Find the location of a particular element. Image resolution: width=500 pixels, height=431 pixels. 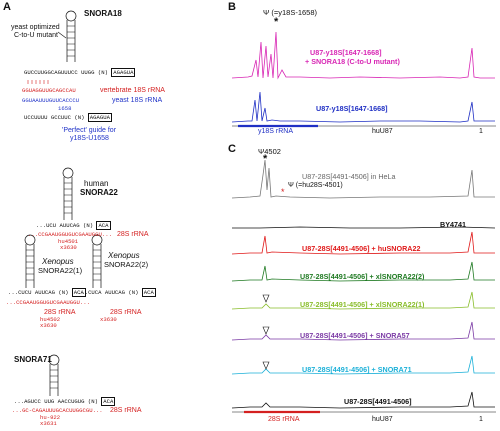

snora22-loop is located at coordinates (68, 173).